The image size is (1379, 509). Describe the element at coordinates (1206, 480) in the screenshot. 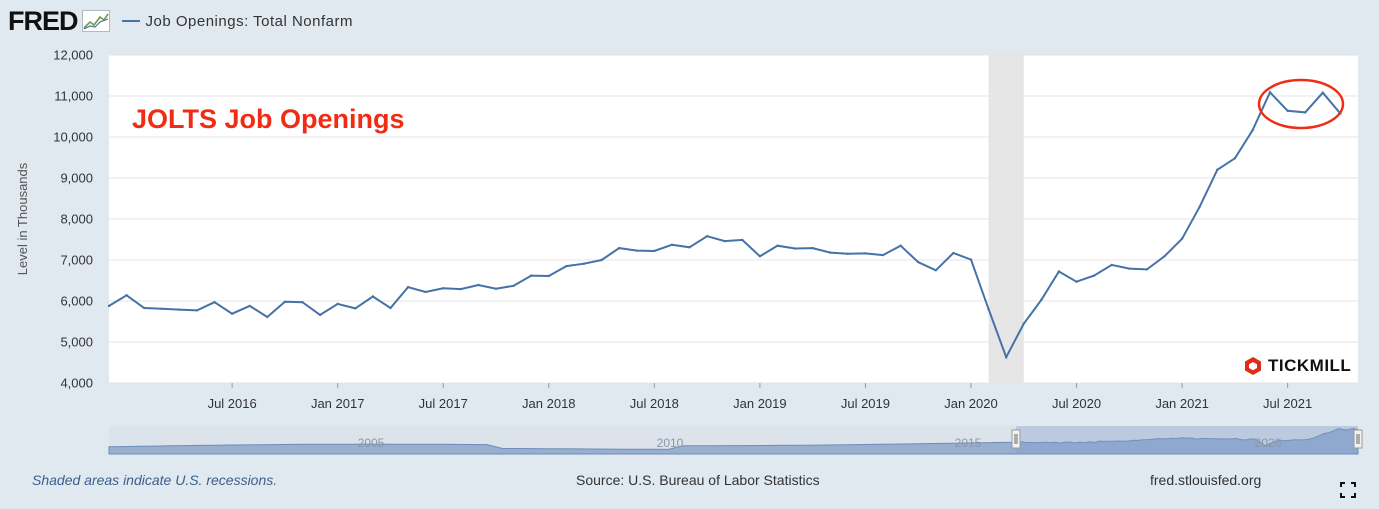

I see `site-link: fred.stlouisfed.org` at that location.